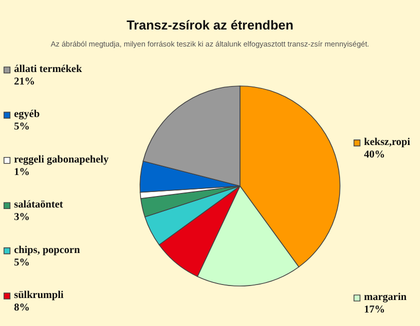 The image size is (420, 326). Describe the element at coordinates (62, 160) in the screenshot. I see `legend-label: reggeli gabonapehely` at that location.